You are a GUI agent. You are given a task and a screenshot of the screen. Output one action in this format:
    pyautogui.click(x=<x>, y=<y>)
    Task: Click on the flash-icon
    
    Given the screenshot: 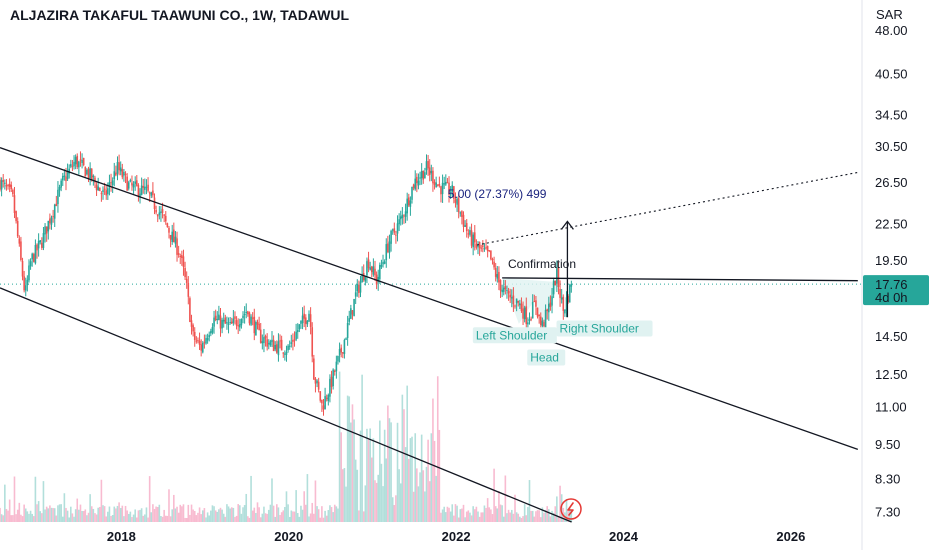 What is the action you would take?
    pyautogui.click(x=571, y=509)
    